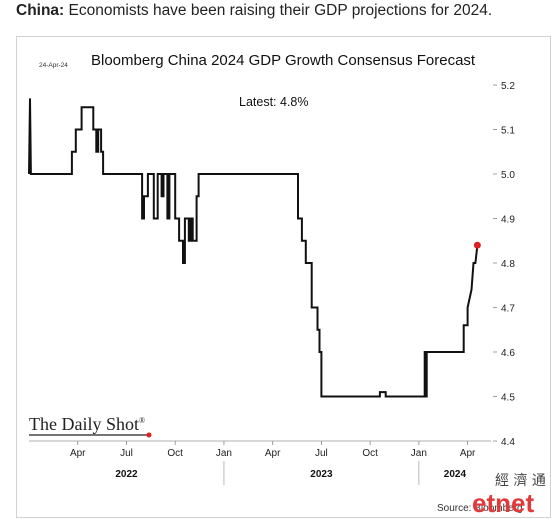 The width and height of the screenshot is (551, 519). What do you see at coordinates (274, 102) in the screenshot?
I see `latest-annotation: Latest: 4.8%` at bounding box center [274, 102].